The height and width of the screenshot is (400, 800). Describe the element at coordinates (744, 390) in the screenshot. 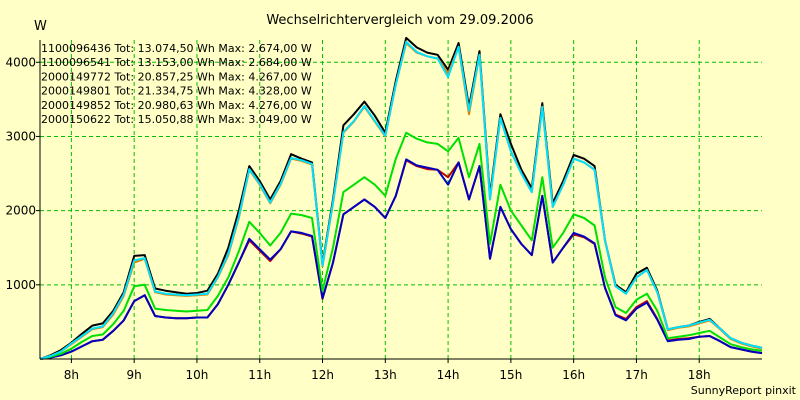

I see `footer-credit: SunnyReport pinxit` at that location.